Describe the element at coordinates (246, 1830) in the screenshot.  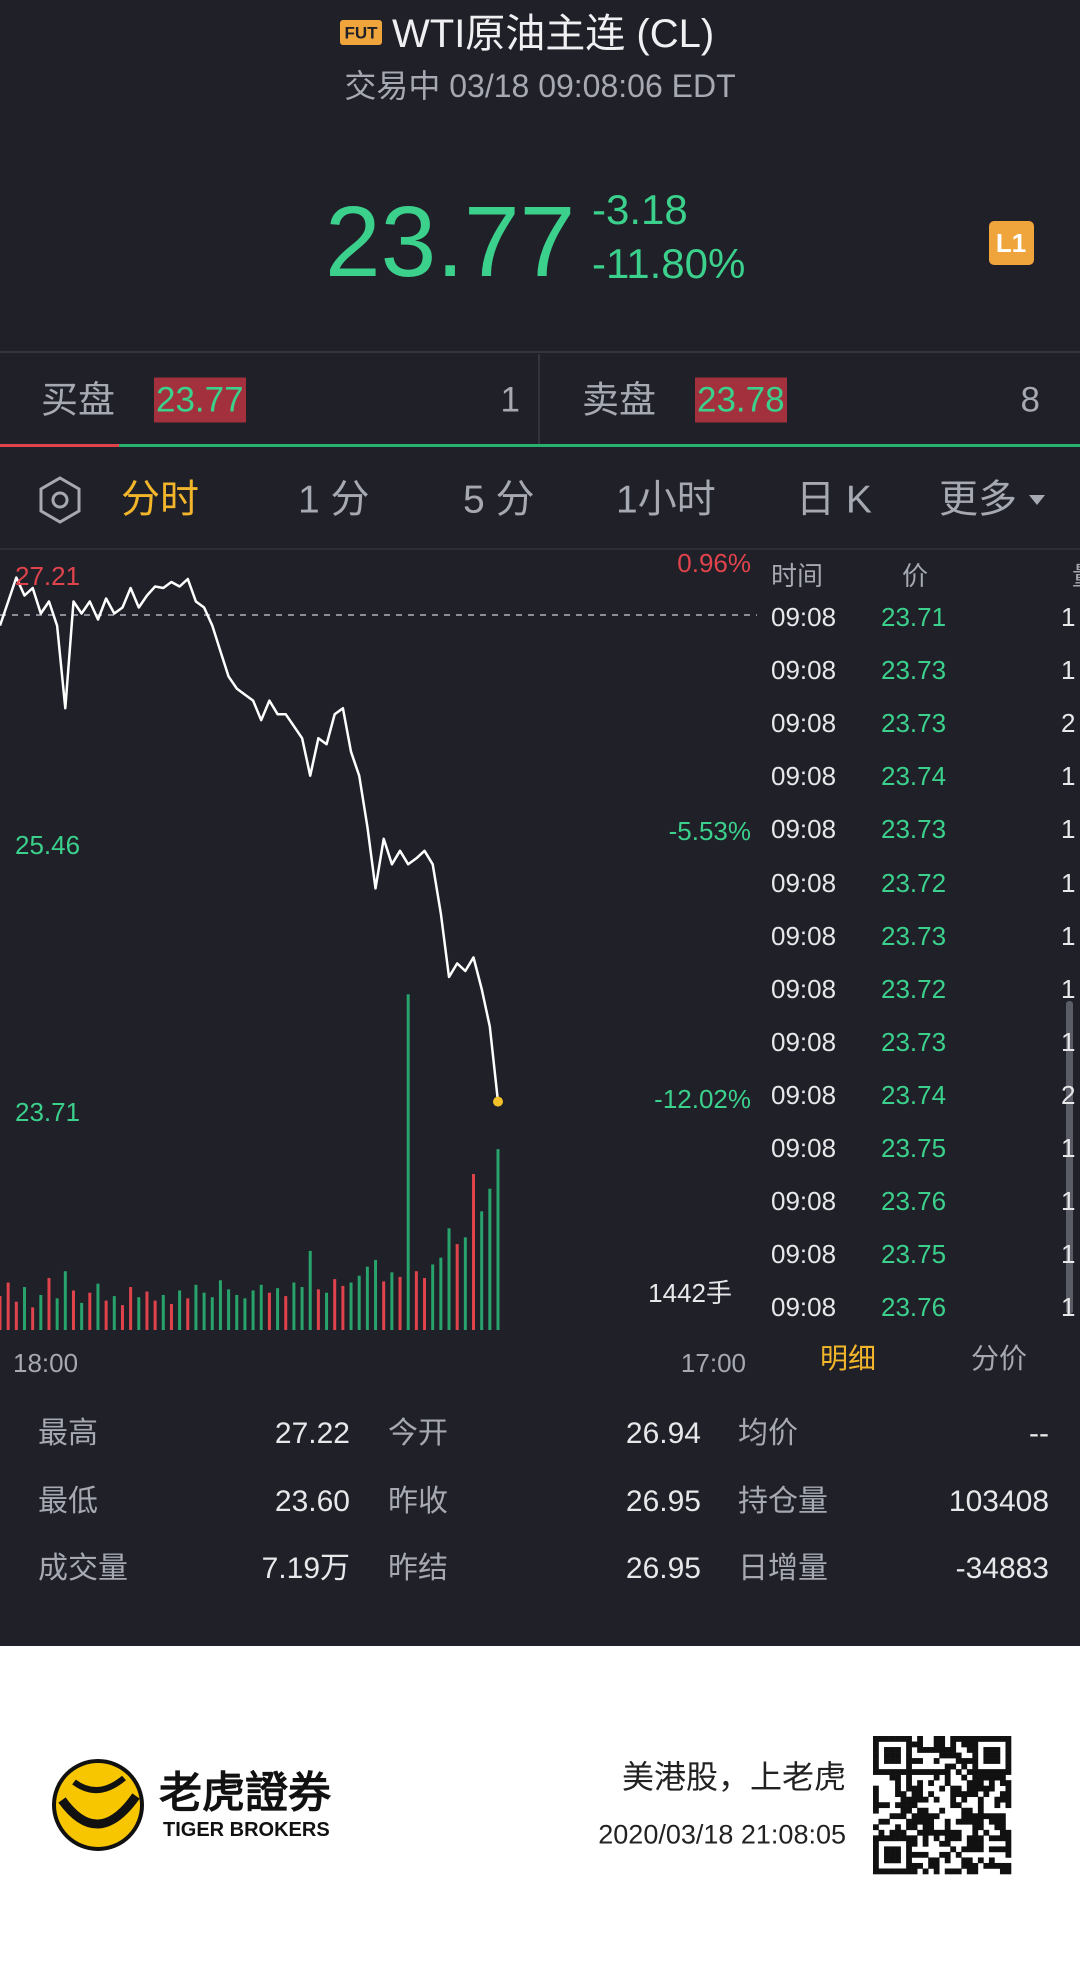
I see `brand-en: TIGER BROKERS` at that location.